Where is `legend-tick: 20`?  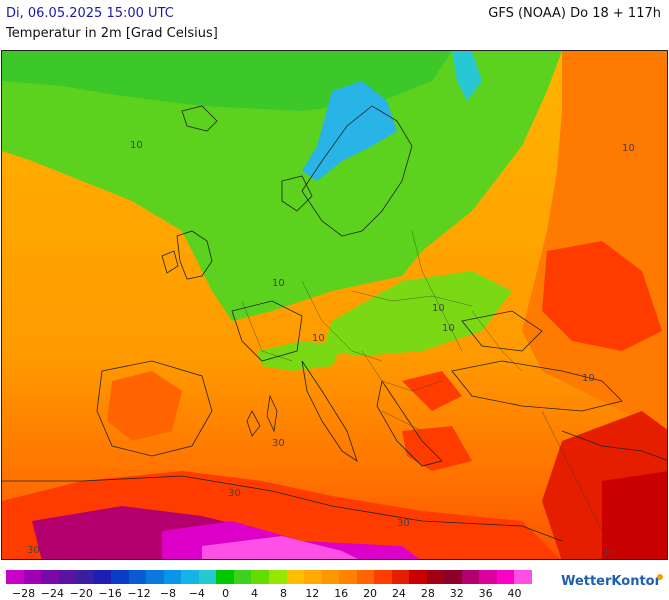
legend-tick: 20 is located at coordinates (370, 593).